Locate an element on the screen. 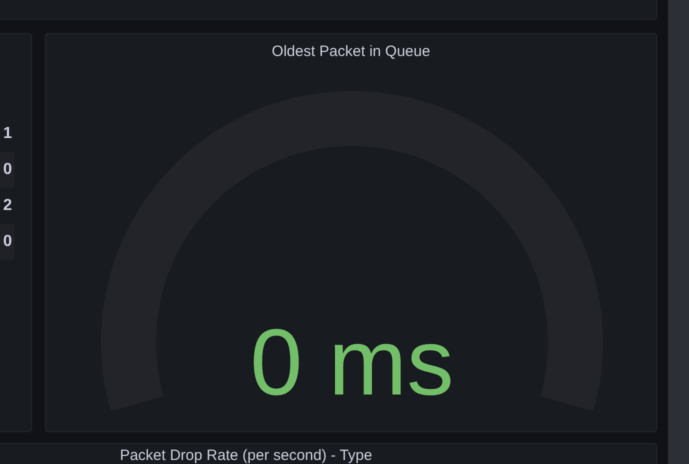 The image size is (689, 464). text: 1 is located at coordinates (7, 134).